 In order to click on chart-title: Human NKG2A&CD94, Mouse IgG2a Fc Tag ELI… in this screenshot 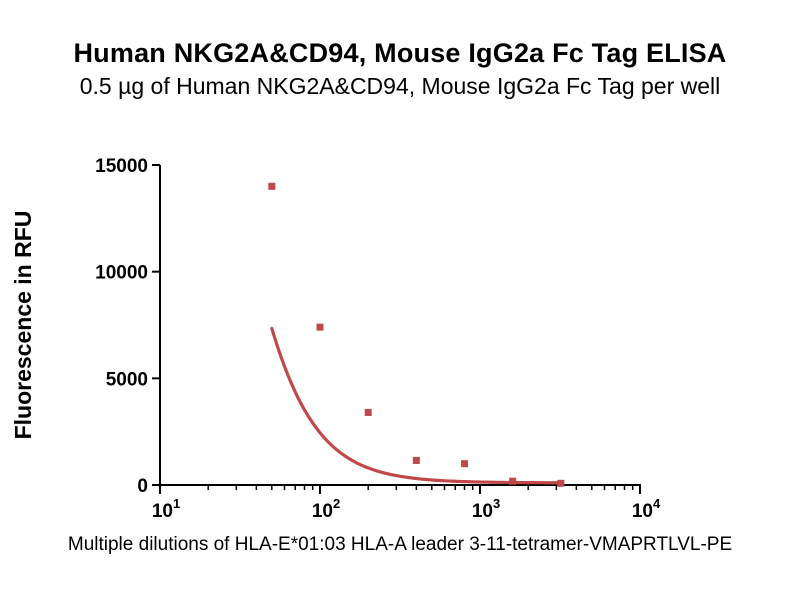, I will do `click(400, 53)`.